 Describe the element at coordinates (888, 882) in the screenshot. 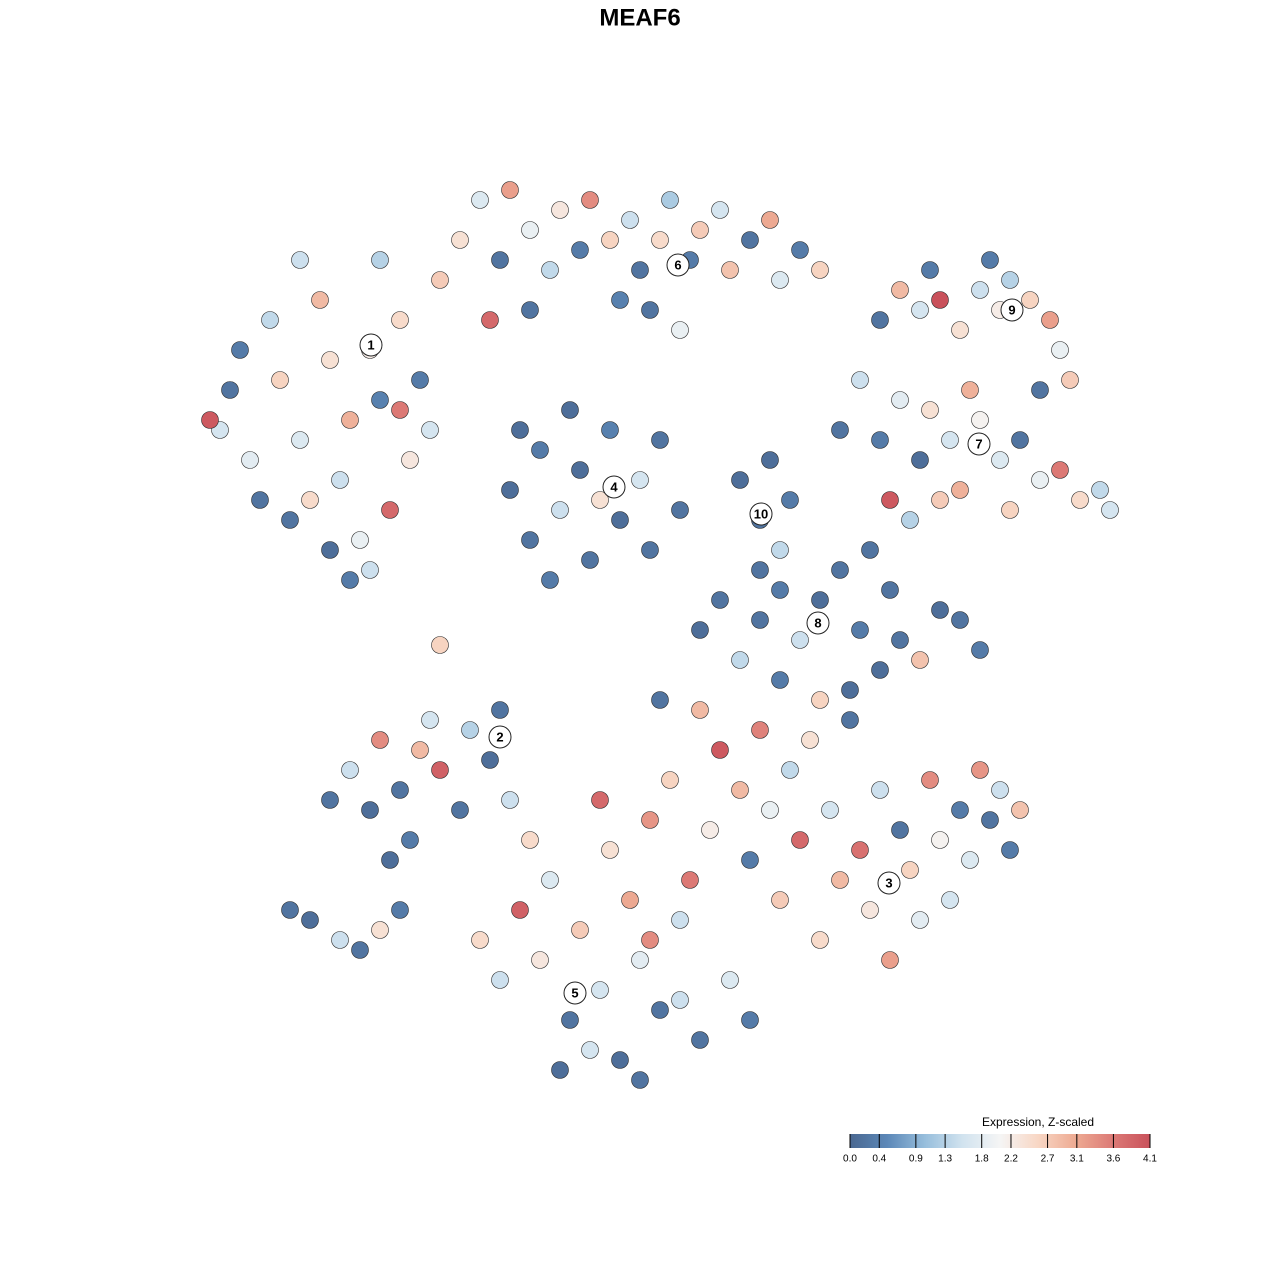

I see `cluster-label: 3` at that location.